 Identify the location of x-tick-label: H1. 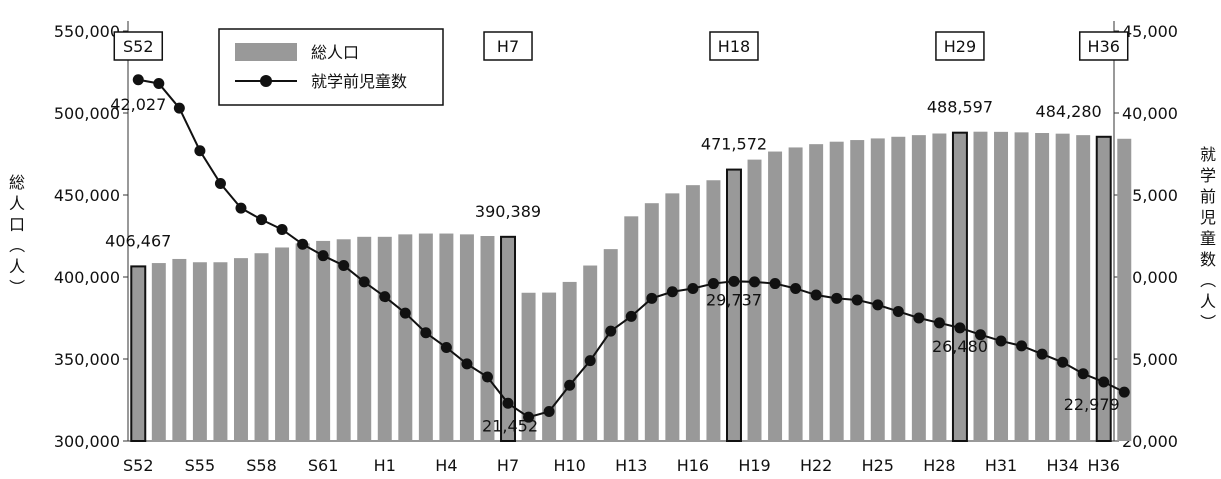
(385, 465).